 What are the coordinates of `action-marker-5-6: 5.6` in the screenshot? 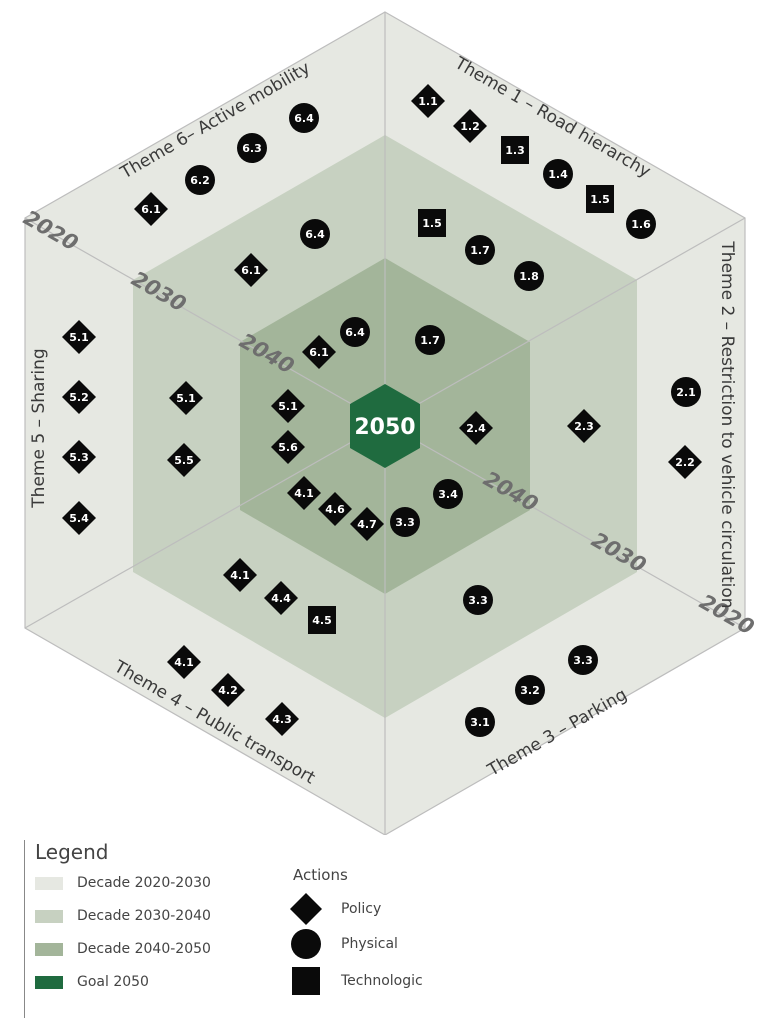 It's located at (288, 447).